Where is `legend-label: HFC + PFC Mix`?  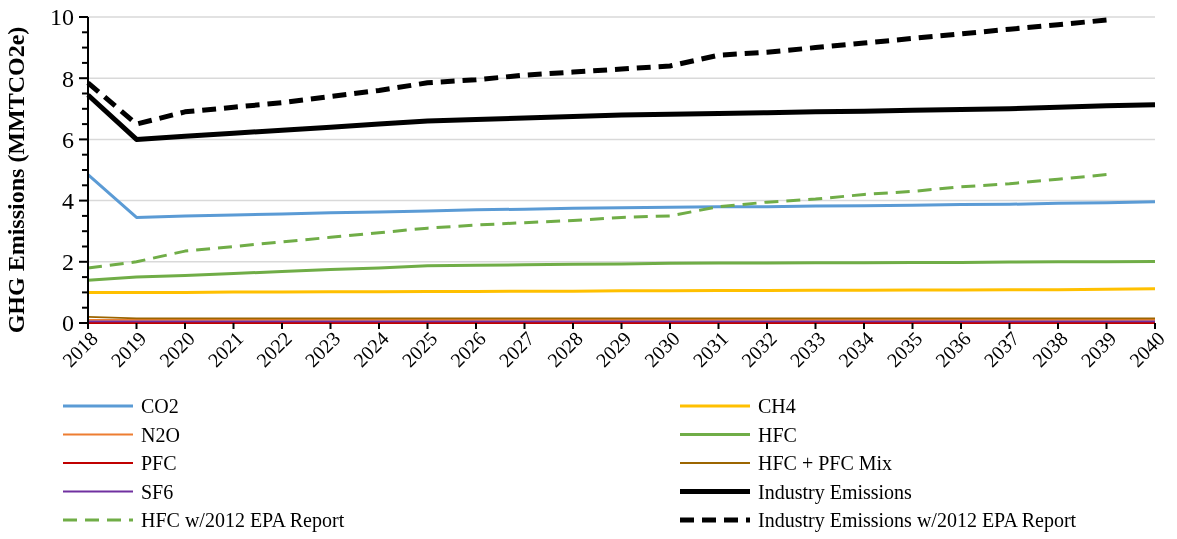 legend-label: HFC + PFC Mix is located at coordinates (825, 463).